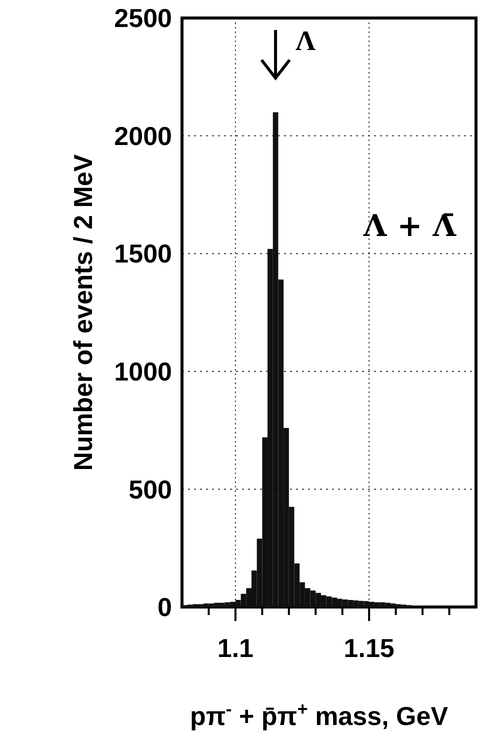 Image resolution: width=480 pixels, height=737 pixels. I want to click on y-tick-label: 500, so click(150, 489).